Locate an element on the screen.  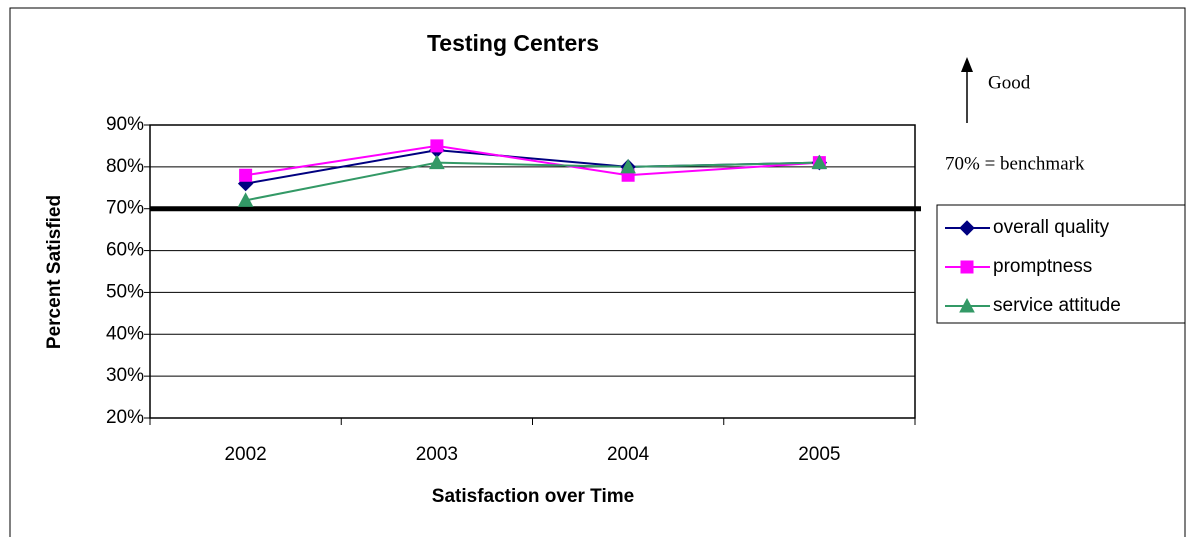
x-tick-label: 2002 is located at coordinates (245, 454).